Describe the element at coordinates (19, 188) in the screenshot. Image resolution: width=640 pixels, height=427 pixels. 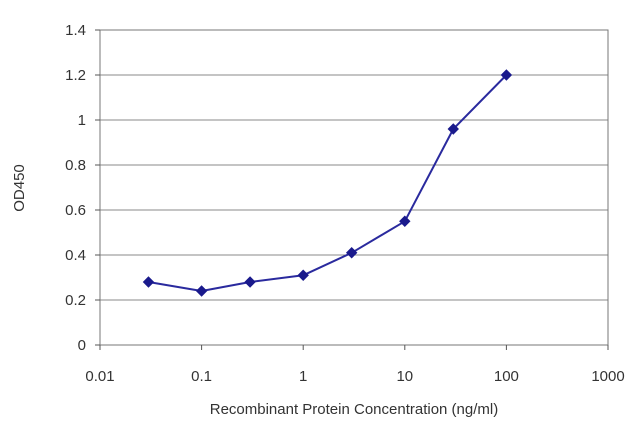
I see `y-axis-title: OD450` at that location.